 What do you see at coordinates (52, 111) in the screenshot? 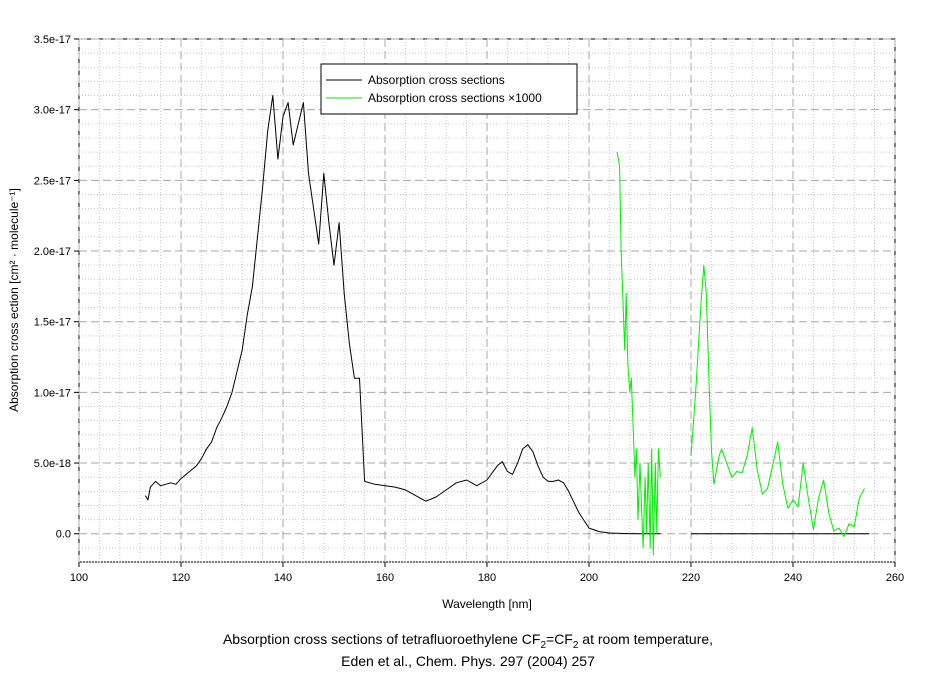
I see `y-tick-label: 3.0e-17` at bounding box center [52, 111].